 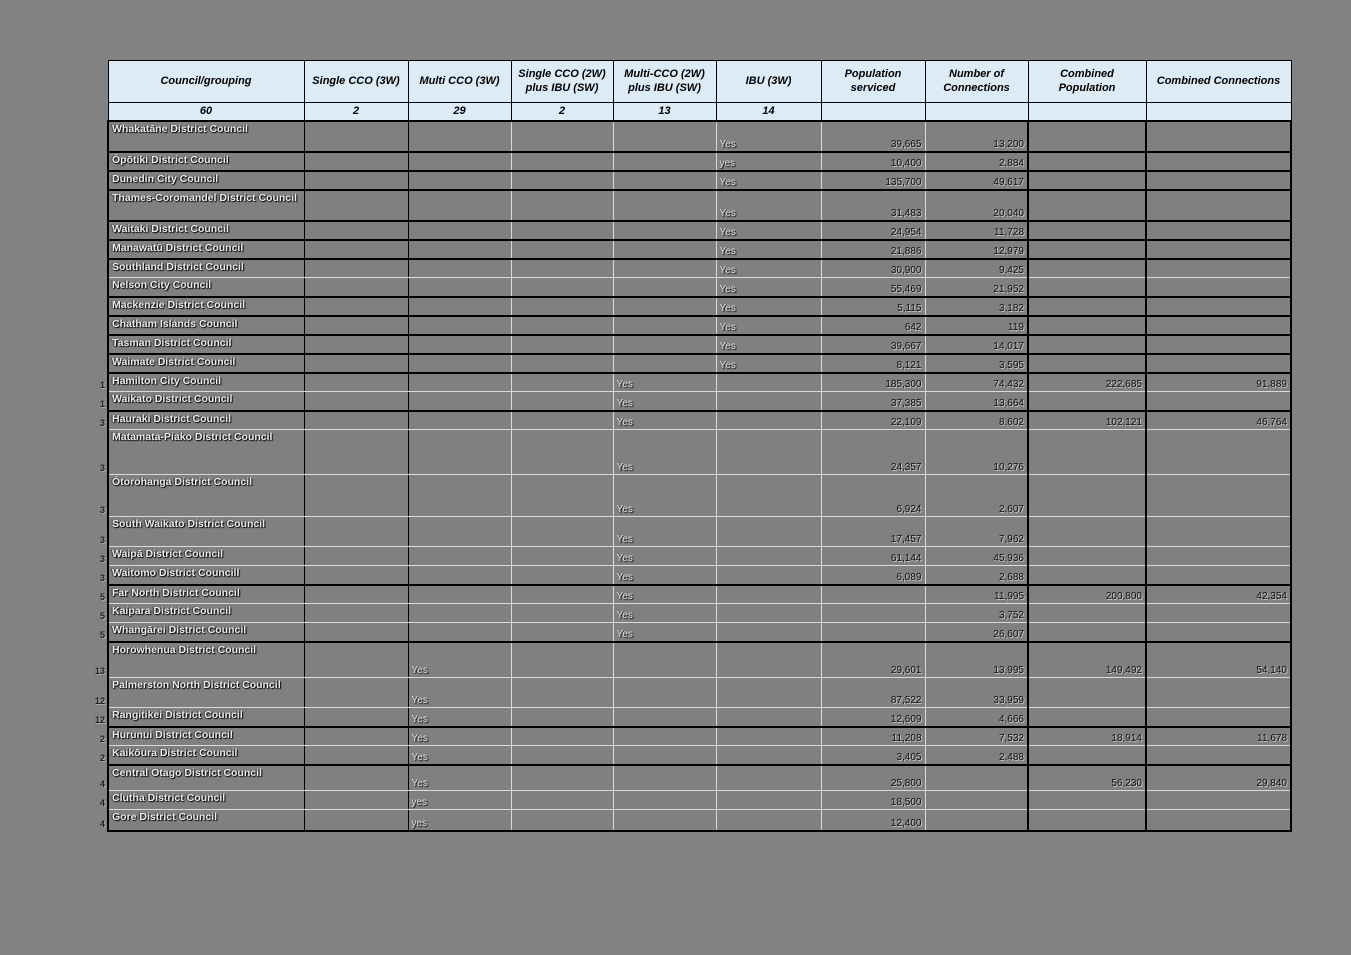 I want to click on cell-number-of-connections: 2,607, so click(x=977, y=495).